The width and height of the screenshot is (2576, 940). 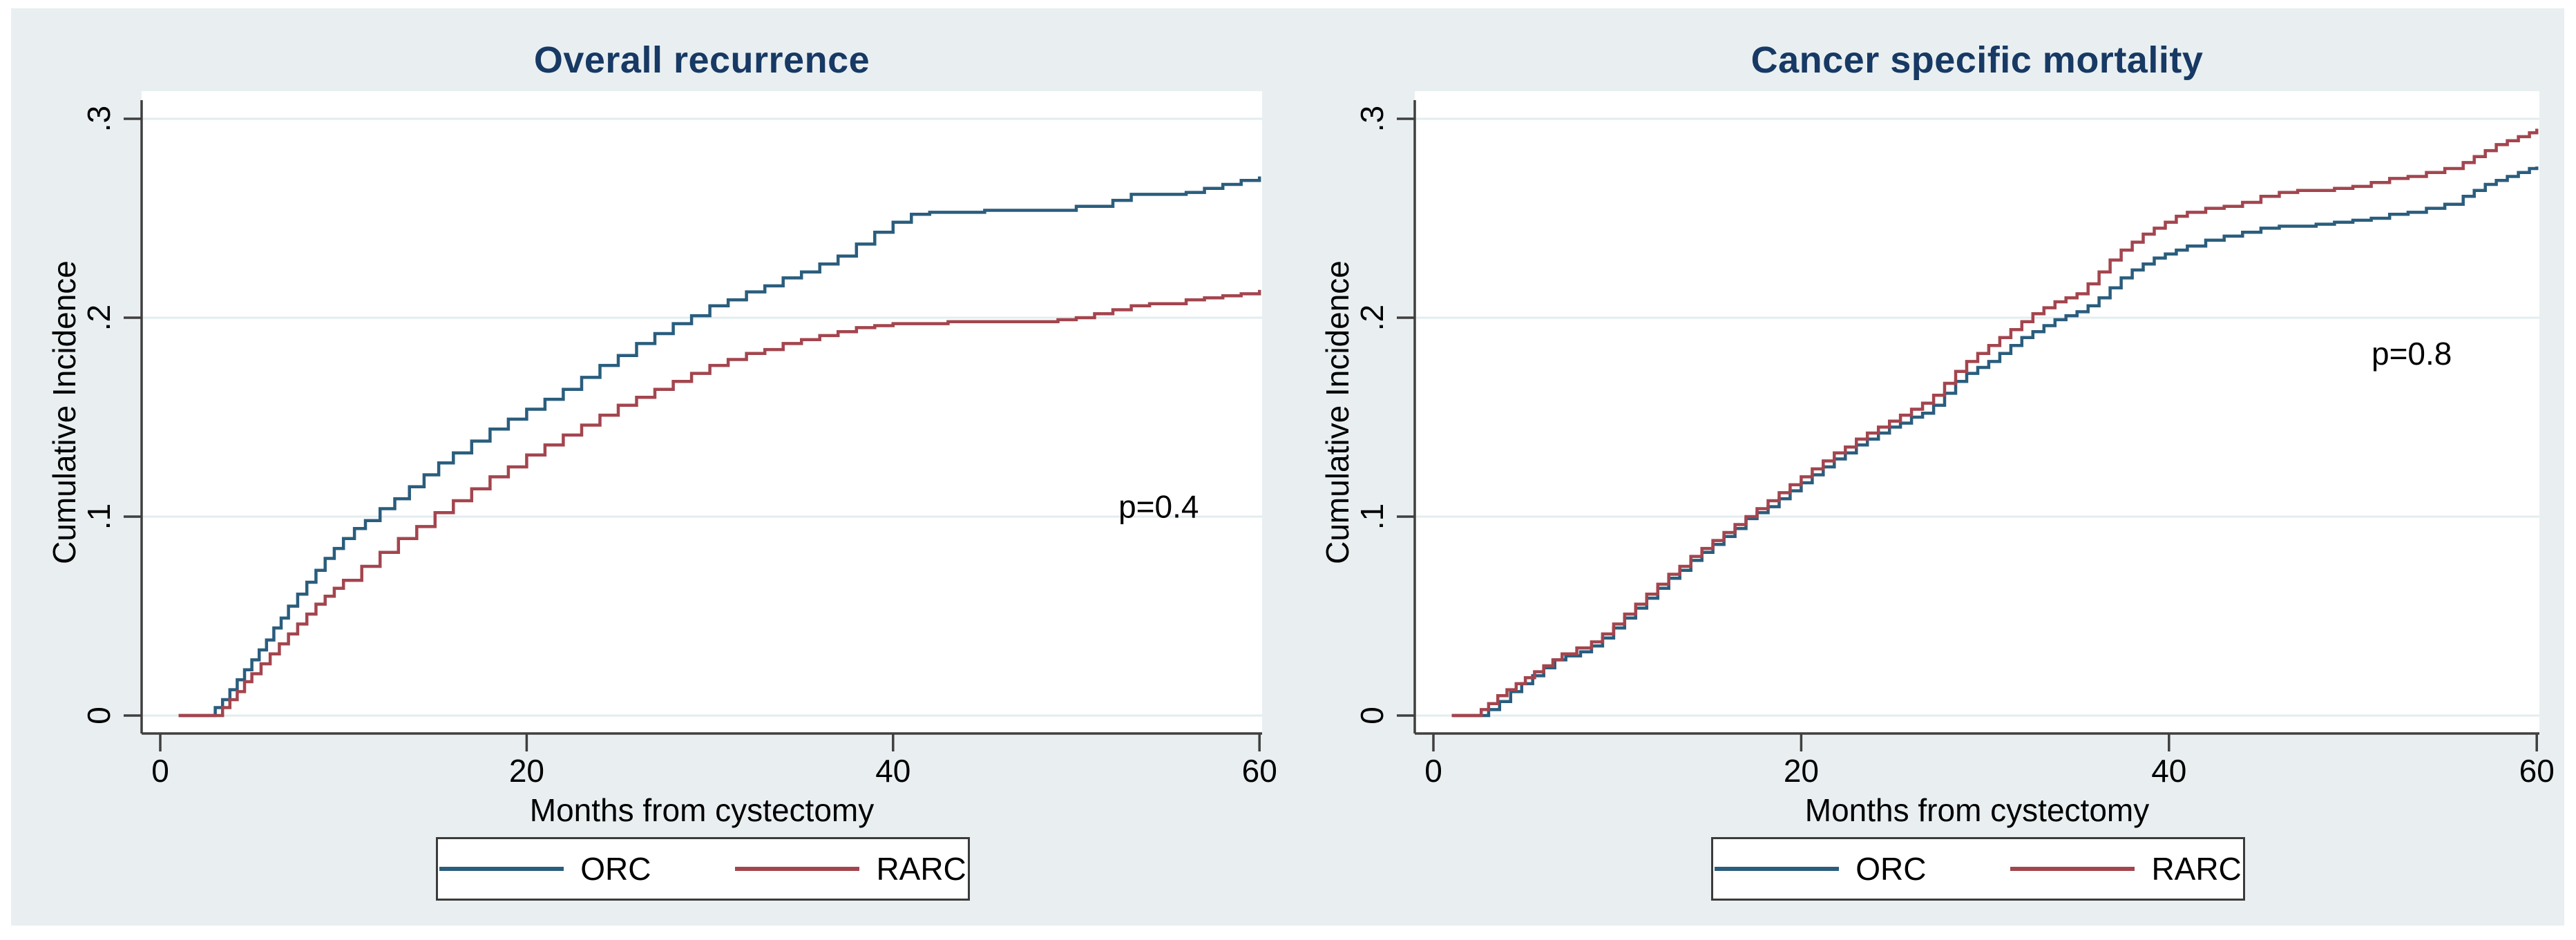 I want to click on x-axis-title-left: Months from cystectomy, so click(x=702, y=810).